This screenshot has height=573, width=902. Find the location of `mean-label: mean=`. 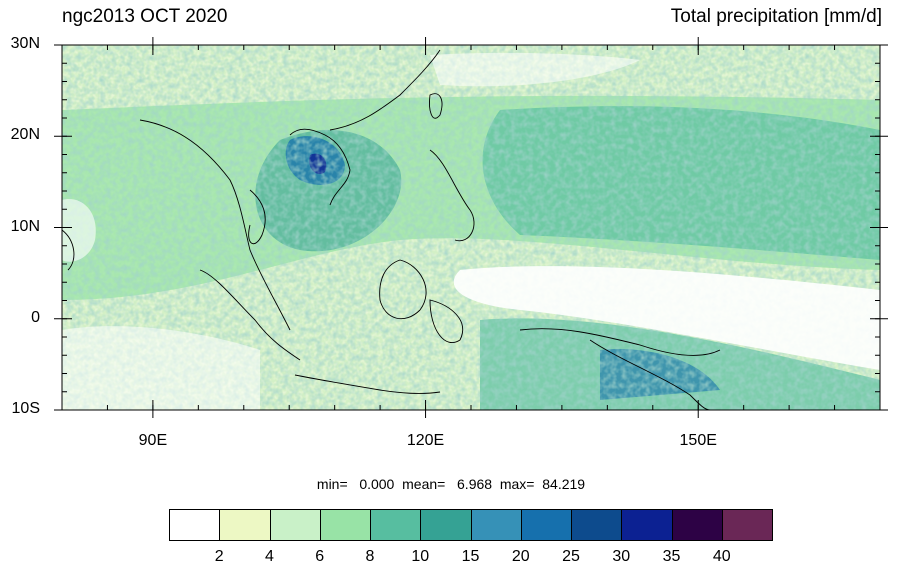

mean-label: mean= is located at coordinates (424, 484).